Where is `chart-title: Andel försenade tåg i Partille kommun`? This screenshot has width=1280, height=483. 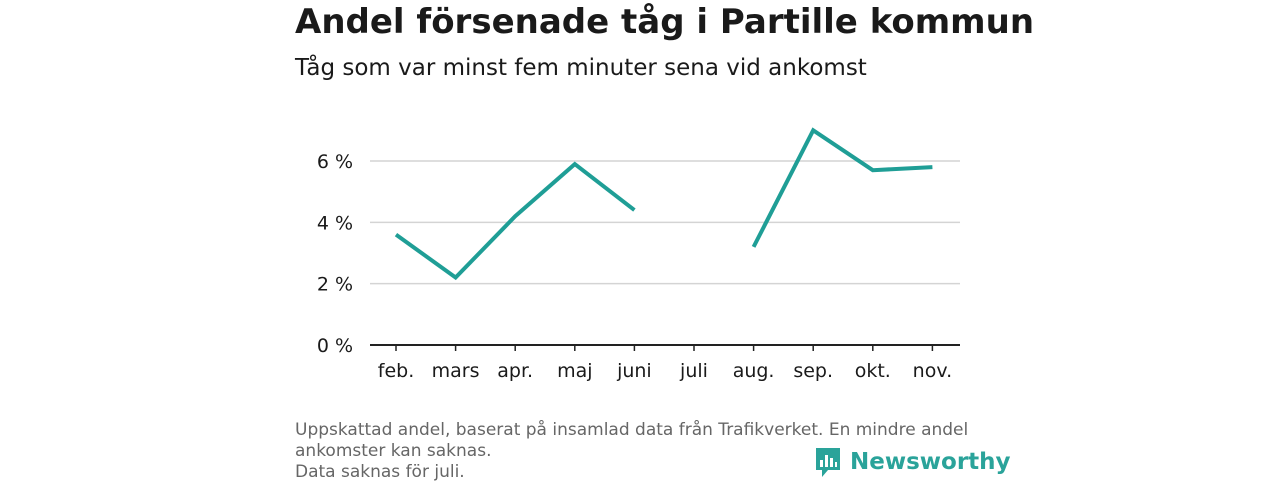 chart-title: Andel försenade tåg i Partille kommun is located at coordinates (665, 22).